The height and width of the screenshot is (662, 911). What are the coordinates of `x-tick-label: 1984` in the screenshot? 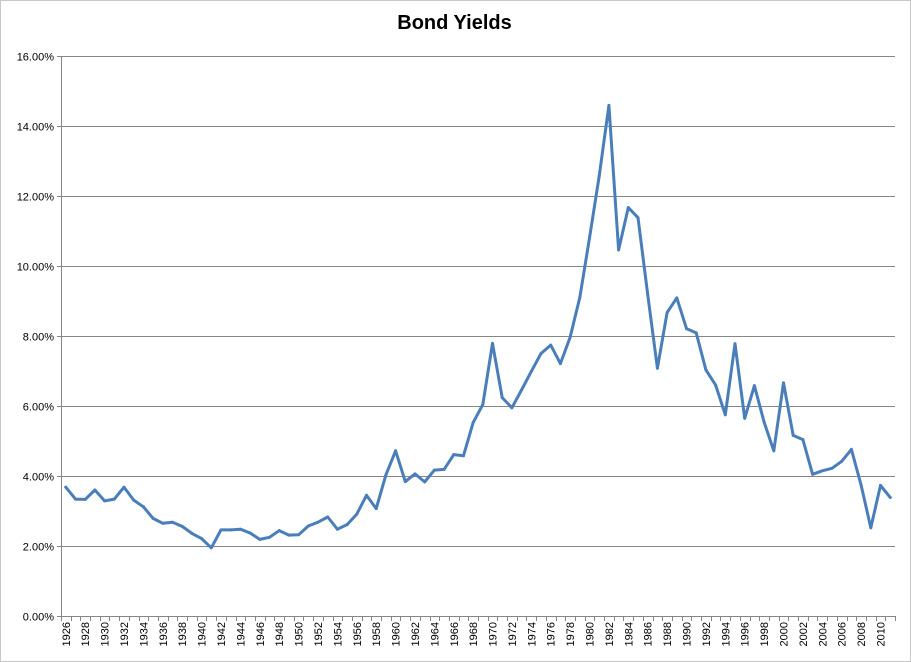 It's located at (629, 634).